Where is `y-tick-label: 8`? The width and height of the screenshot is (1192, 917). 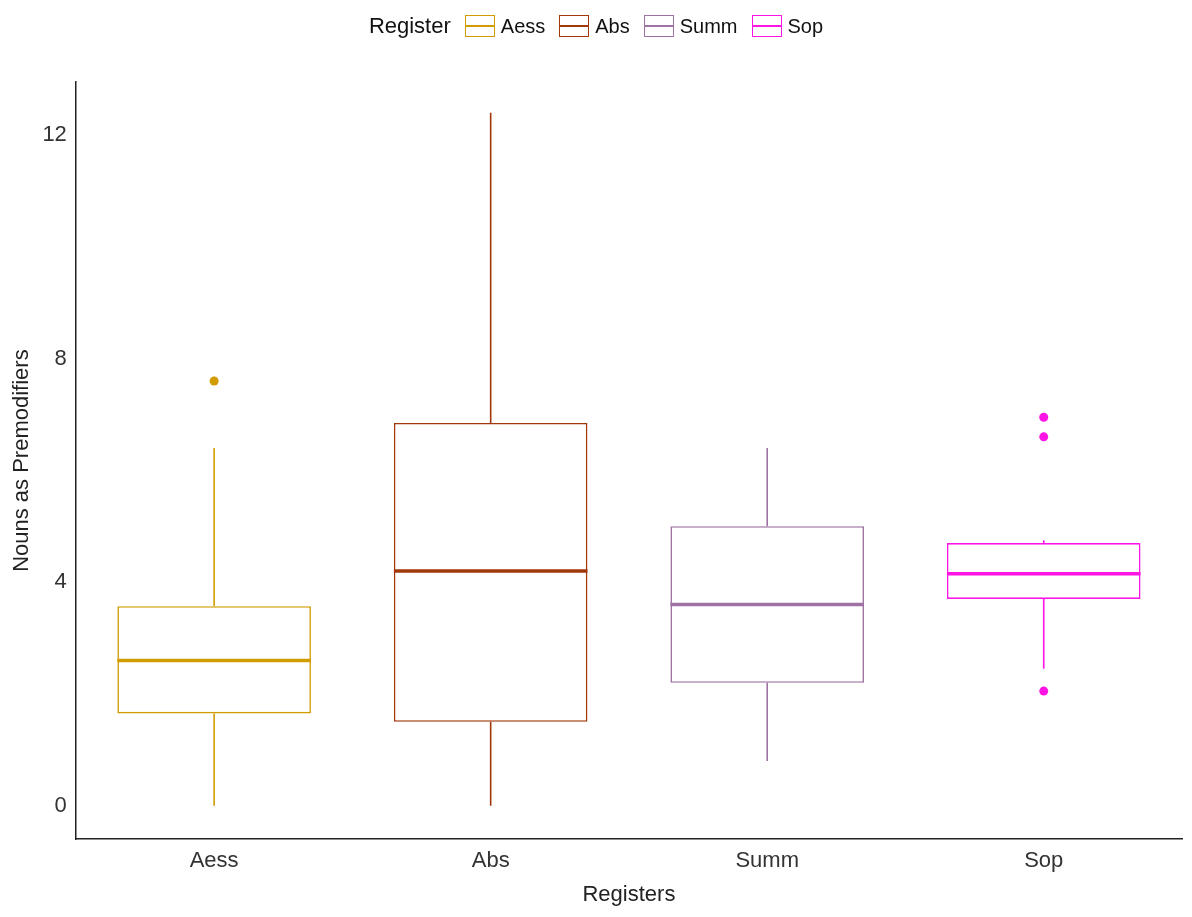
y-tick-label: 8 is located at coordinates (60, 357).